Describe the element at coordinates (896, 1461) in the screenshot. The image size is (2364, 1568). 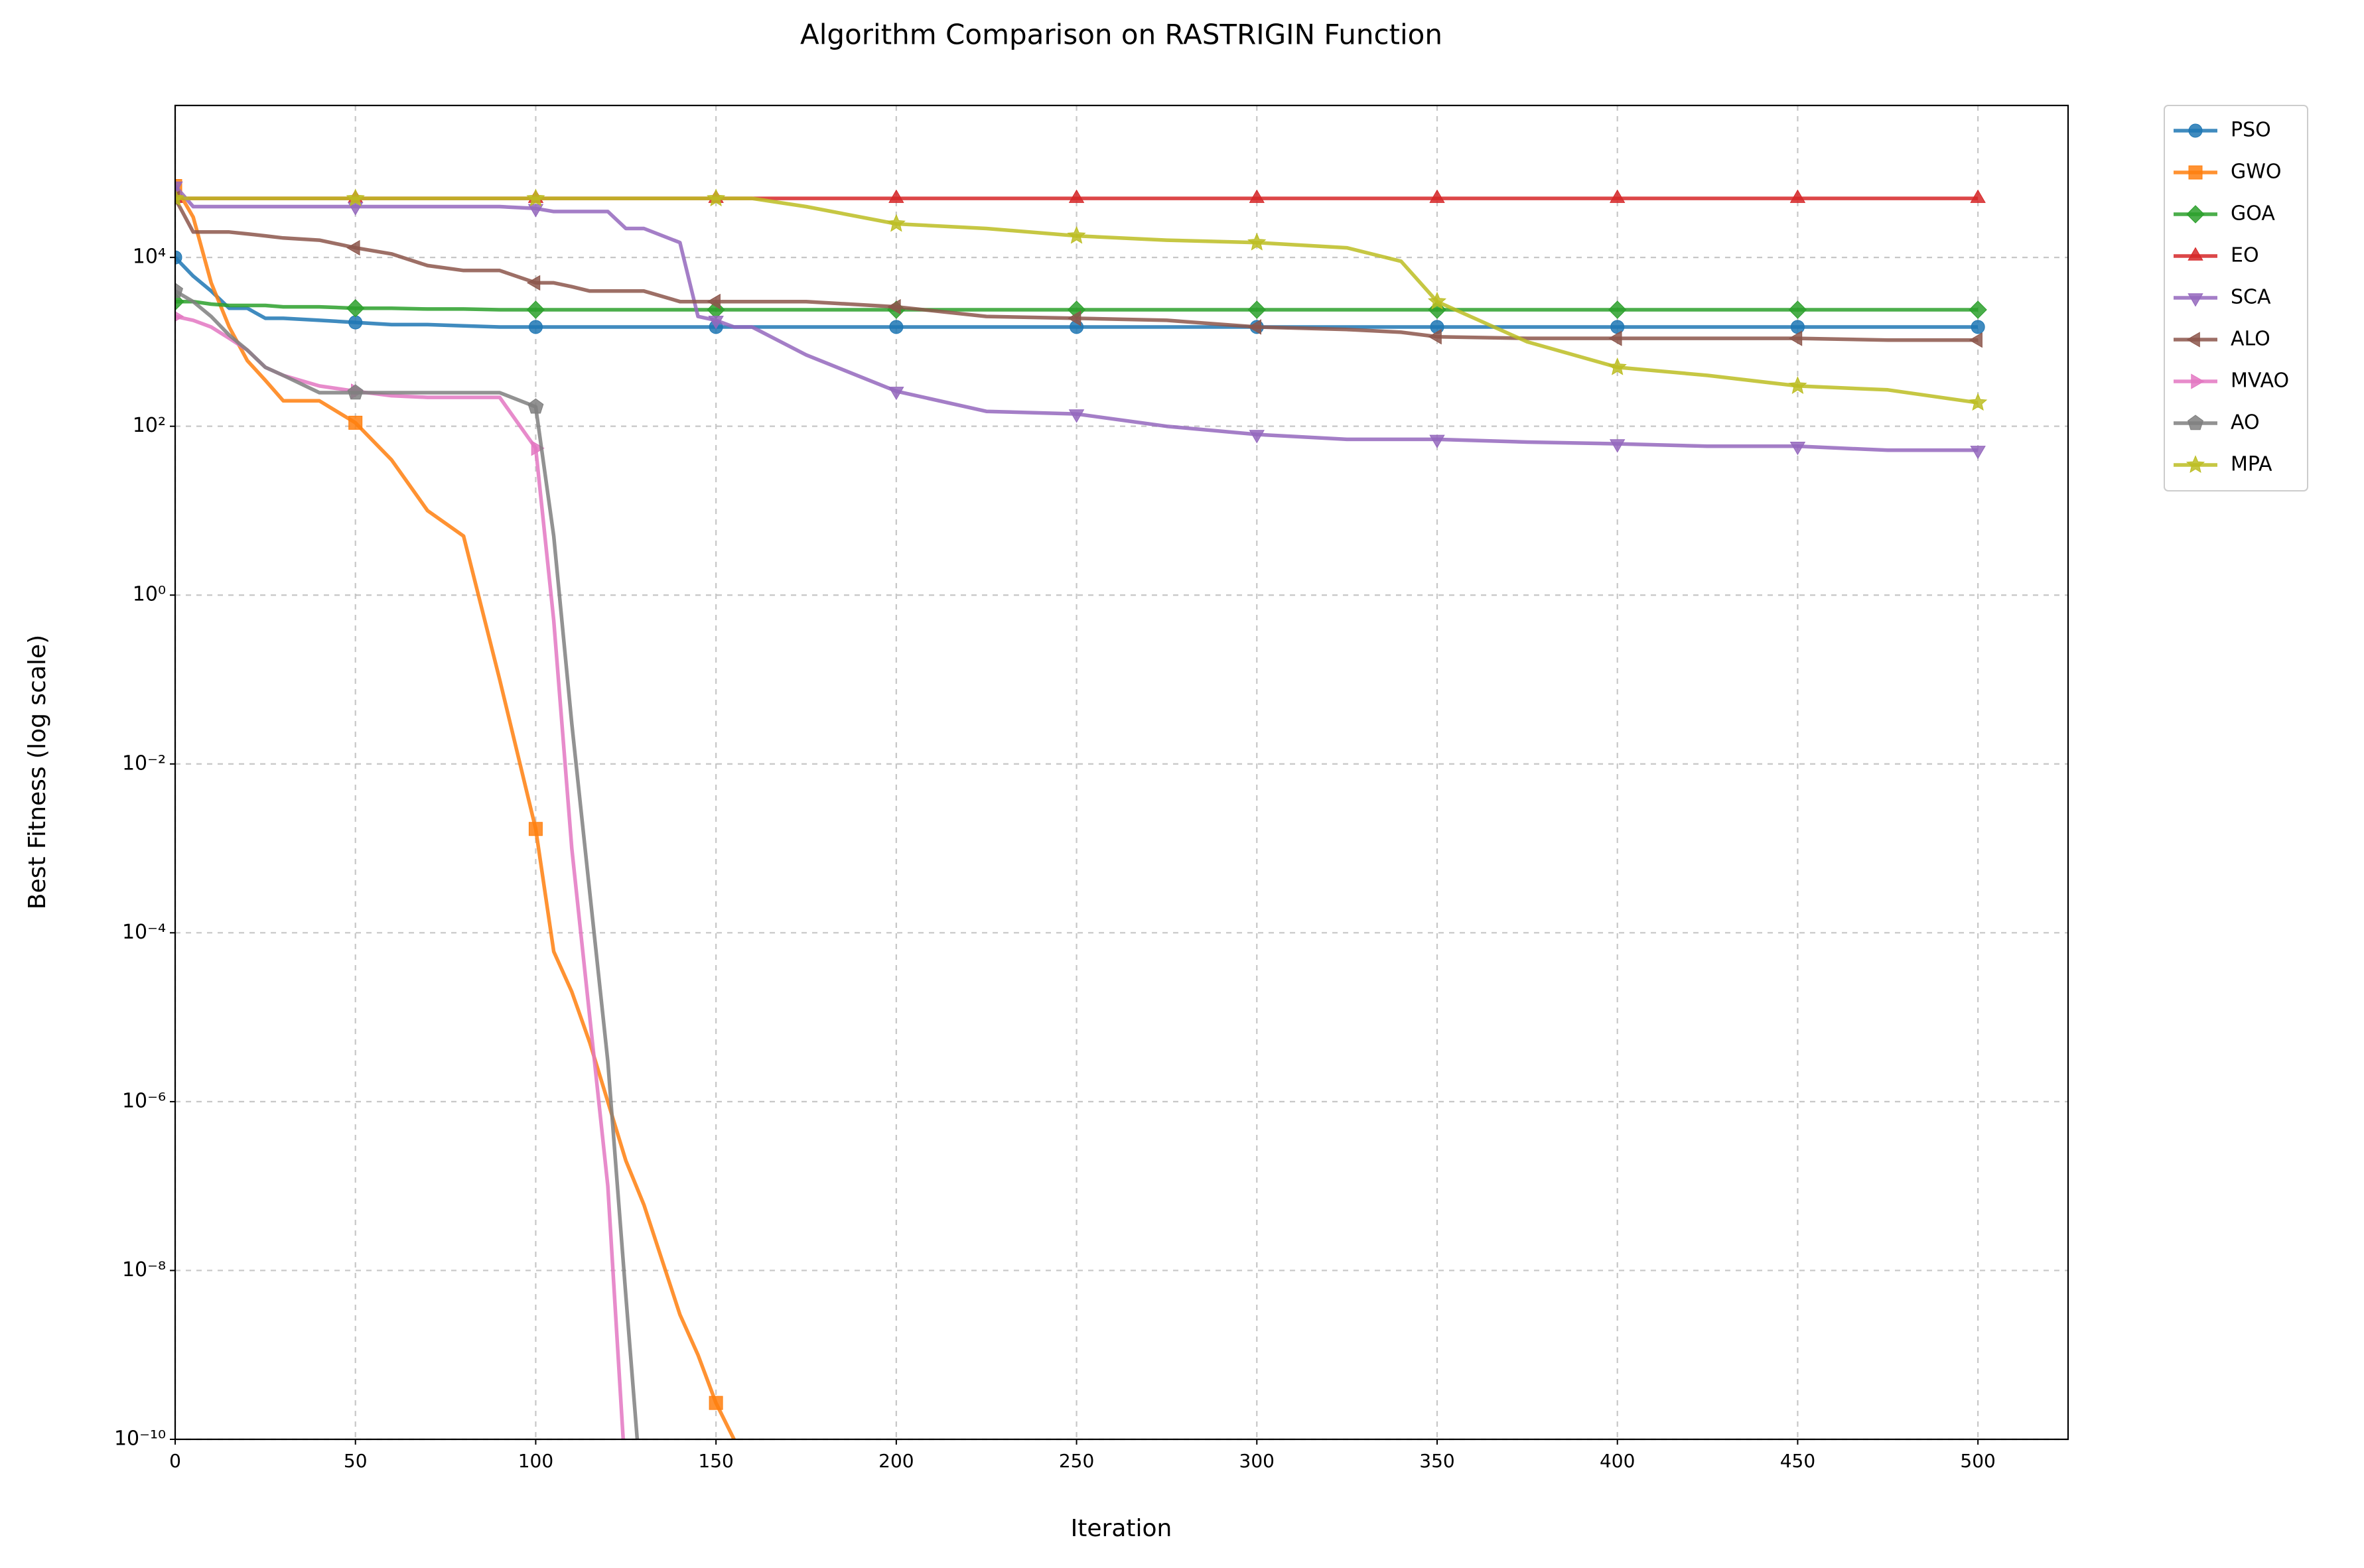
I see `x-tick-label: 200` at that location.